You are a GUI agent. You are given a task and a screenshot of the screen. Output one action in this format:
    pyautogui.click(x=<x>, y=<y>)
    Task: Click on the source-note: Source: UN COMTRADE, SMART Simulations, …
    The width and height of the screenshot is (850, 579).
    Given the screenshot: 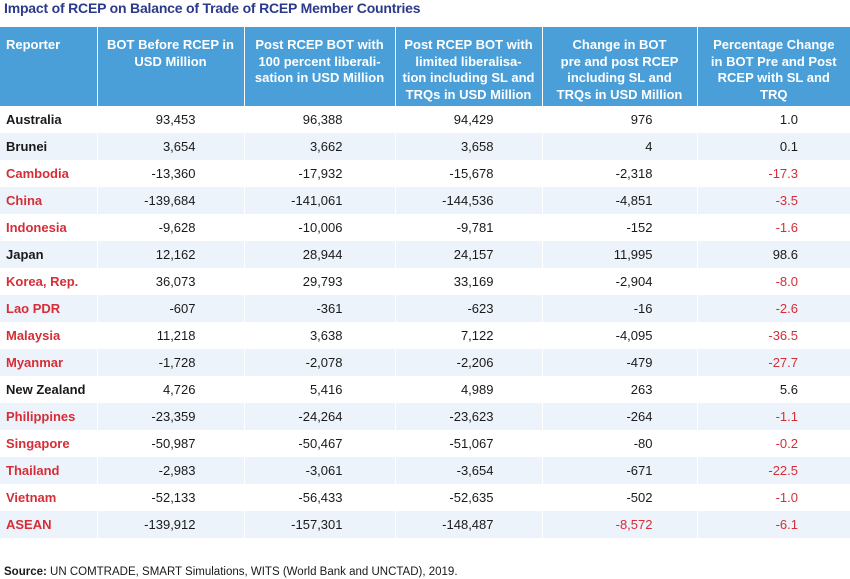 What is the action you would take?
    pyautogui.click(x=231, y=572)
    